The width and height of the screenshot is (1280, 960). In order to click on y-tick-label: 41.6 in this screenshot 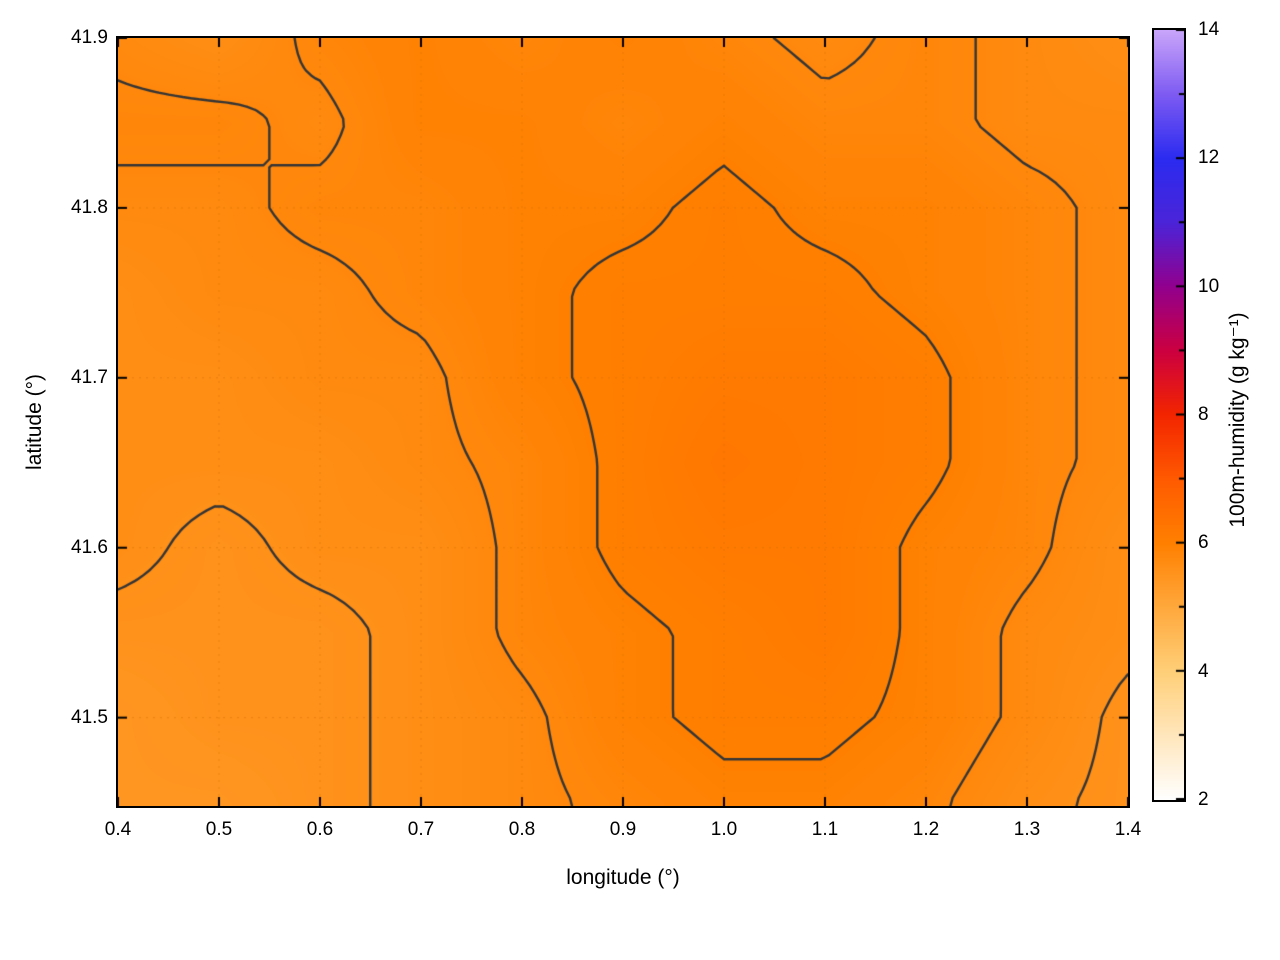, I will do `click(89, 547)`.